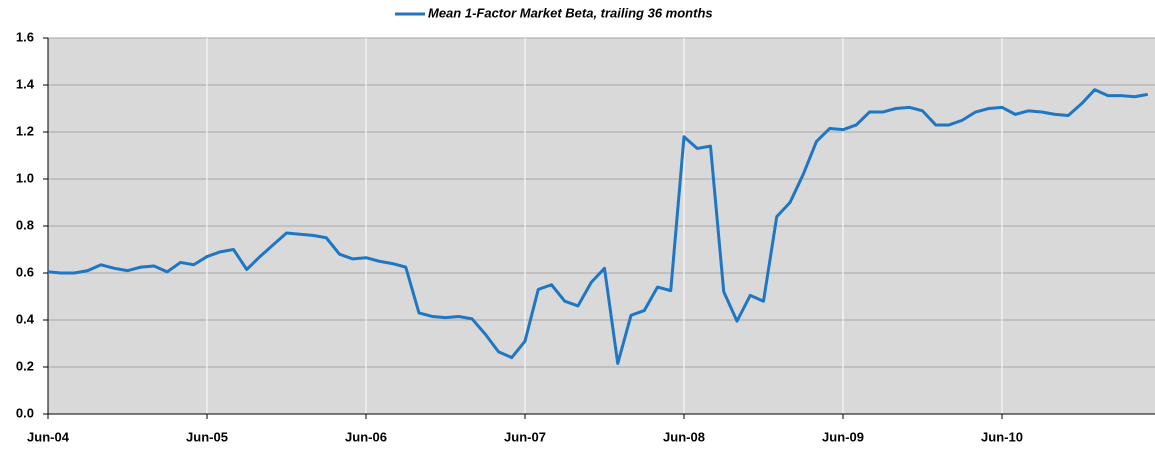 This screenshot has height=450, width=1155. Describe the element at coordinates (843, 436) in the screenshot. I see `x-tick-label: Jun-09` at that location.